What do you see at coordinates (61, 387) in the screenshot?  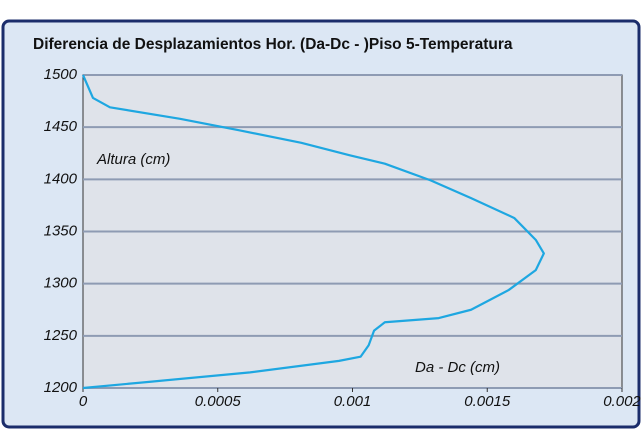 I see `y-tick-label: 1200` at bounding box center [61, 387].